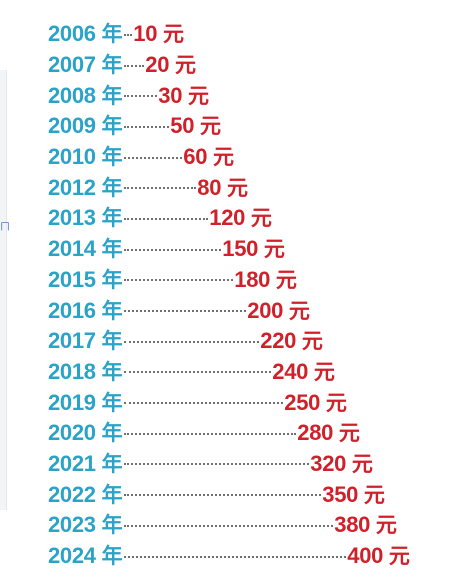 The width and height of the screenshot is (459, 586). I want to click on year-number: 2013, so click(72, 218).